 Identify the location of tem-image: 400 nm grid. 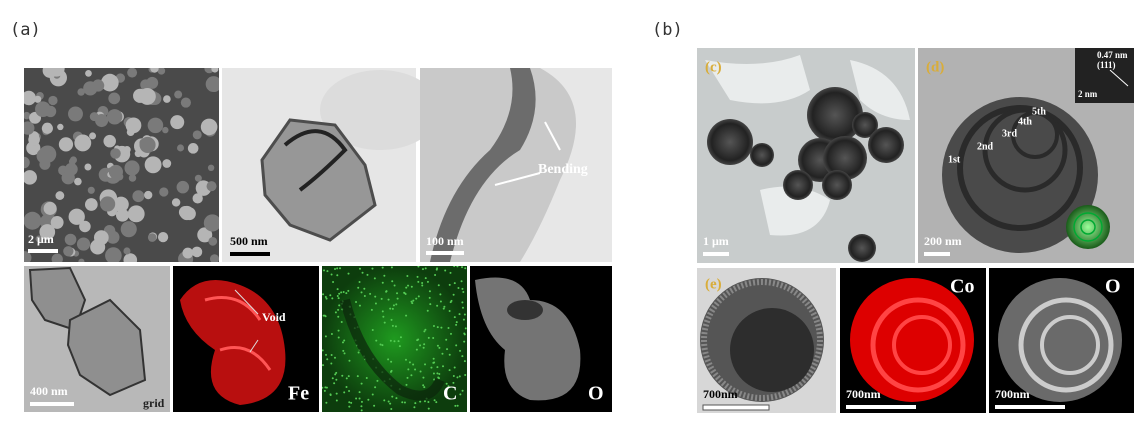
(97, 339).